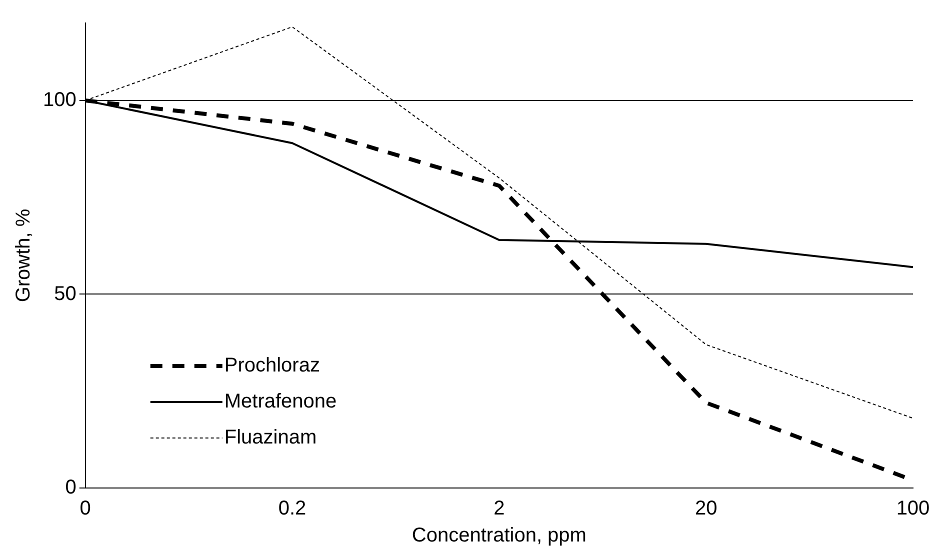 The image size is (941, 556). I want to click on x-tick-label: 20, so click(706, 509).